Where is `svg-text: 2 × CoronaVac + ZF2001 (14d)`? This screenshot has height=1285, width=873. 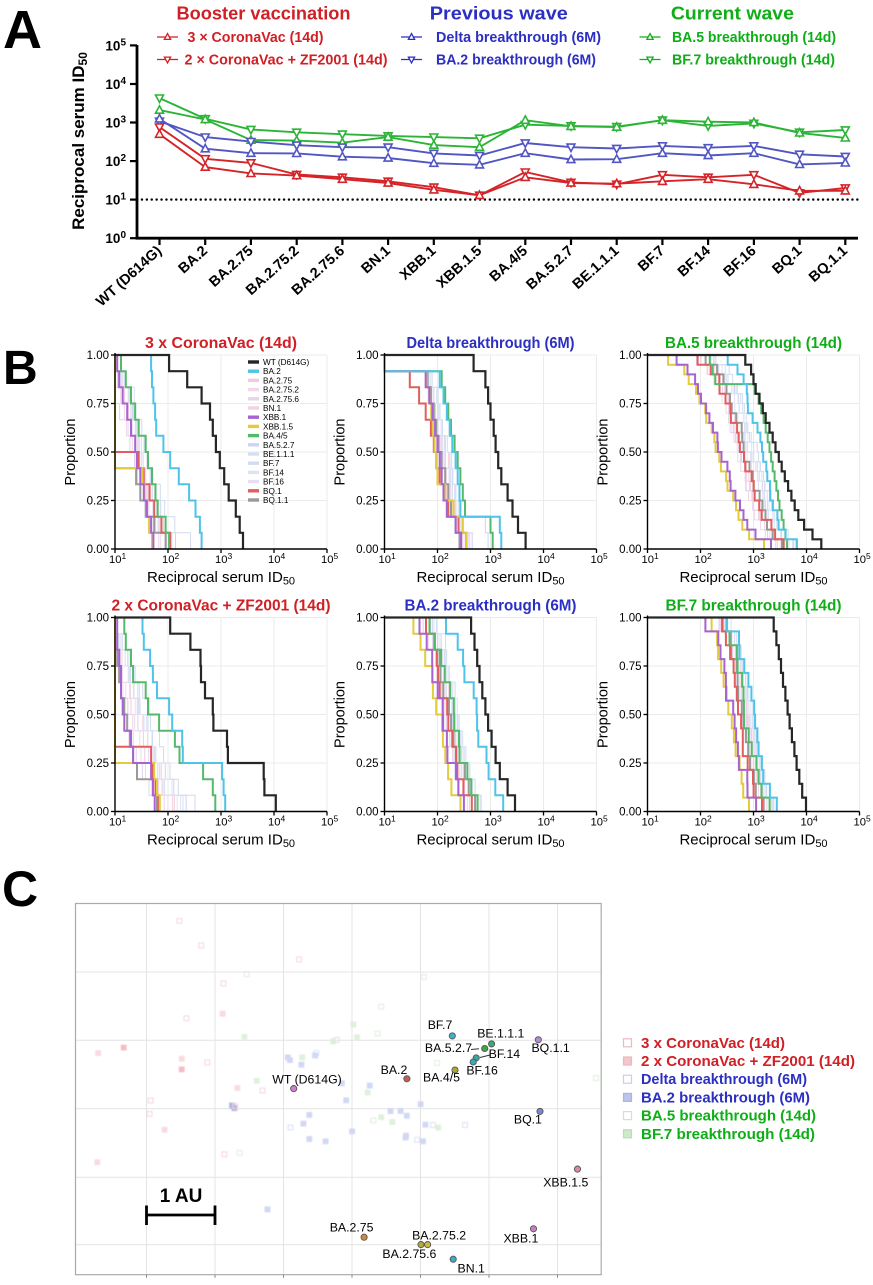 svg-text: 2 × CoronaVac + ZF2001 (14d) is located at coordinates (286, 61).